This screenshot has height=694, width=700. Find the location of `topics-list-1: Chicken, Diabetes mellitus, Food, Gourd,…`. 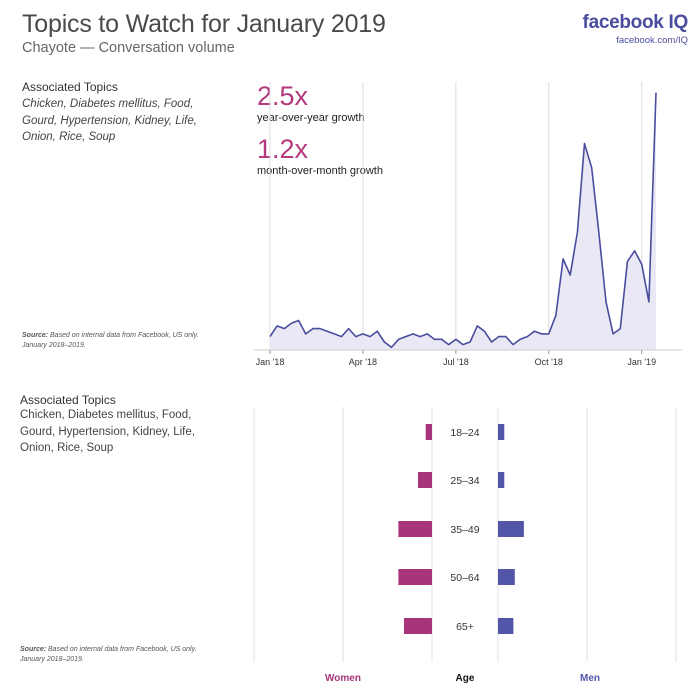

topics-list-1: Chicken, Diabetes mellitus, Food, Gourd,… is located at coordinates (109, 120).